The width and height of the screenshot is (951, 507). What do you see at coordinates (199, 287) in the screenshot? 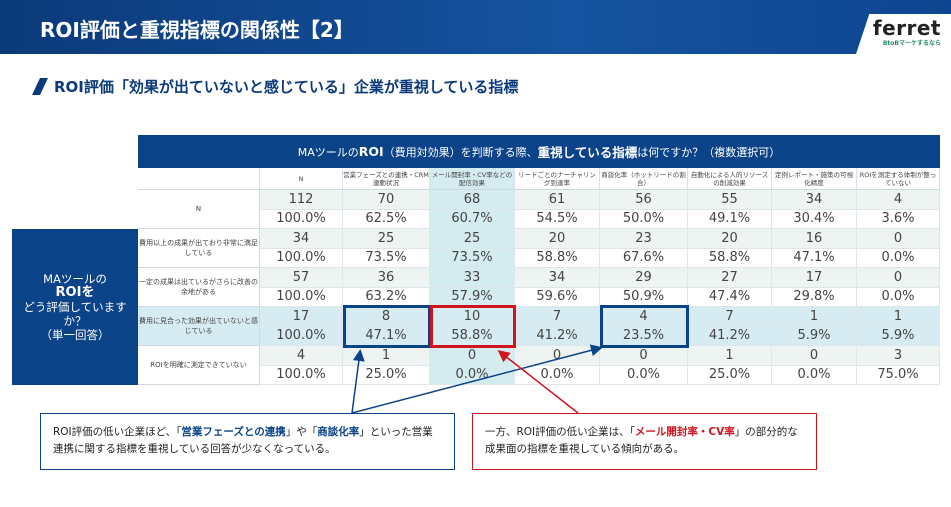
I see `row-label: 一定の成果は出ているがさらに改善の余地がある` at bounding box center [199, 287].